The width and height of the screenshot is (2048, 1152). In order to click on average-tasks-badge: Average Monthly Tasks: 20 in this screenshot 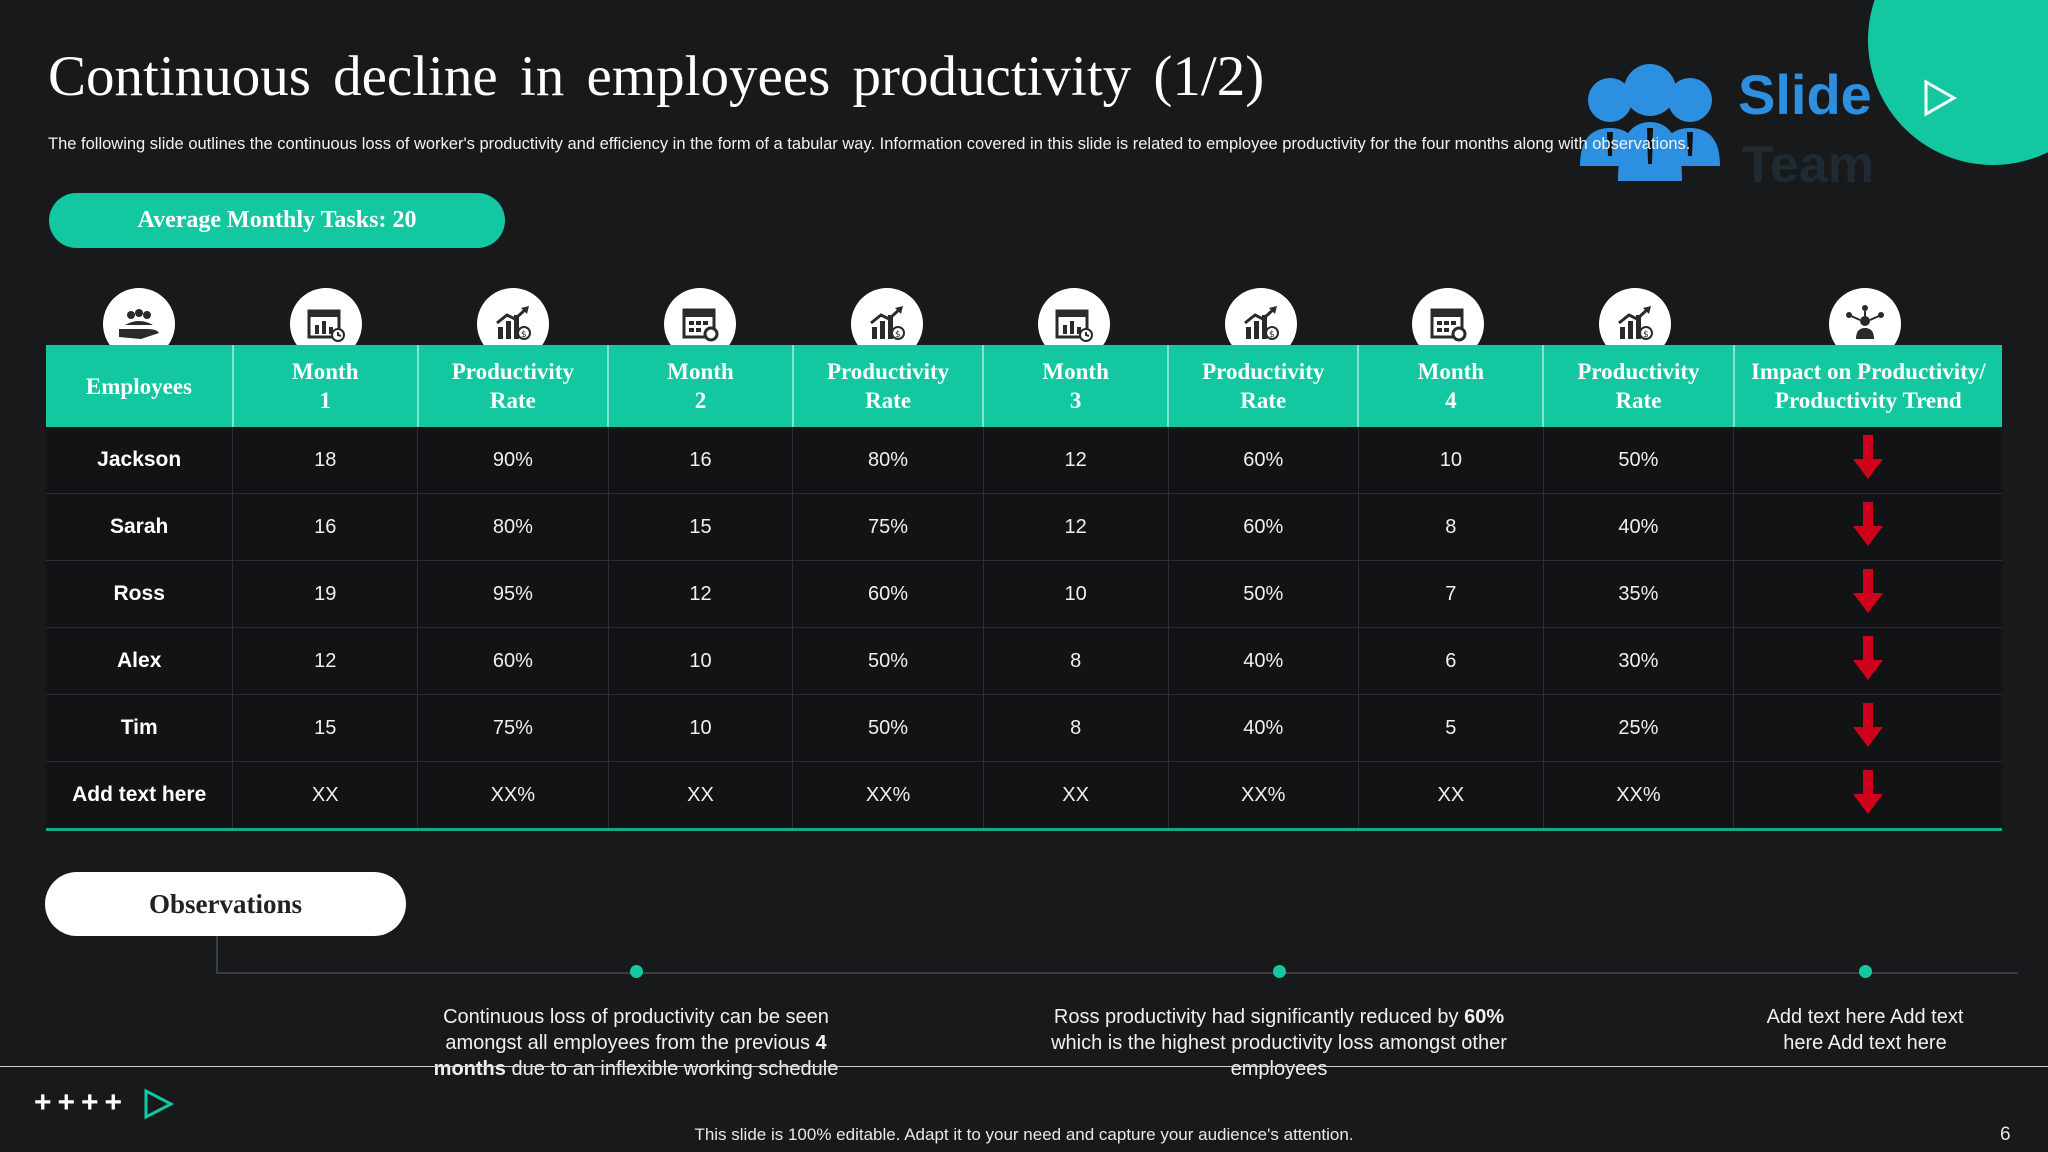, I will do `click(277, 220)`.